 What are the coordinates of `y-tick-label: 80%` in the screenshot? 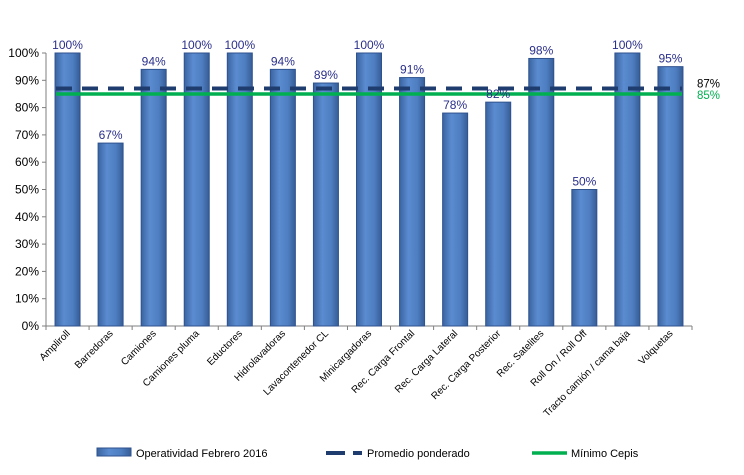 It's located at (27, 108).